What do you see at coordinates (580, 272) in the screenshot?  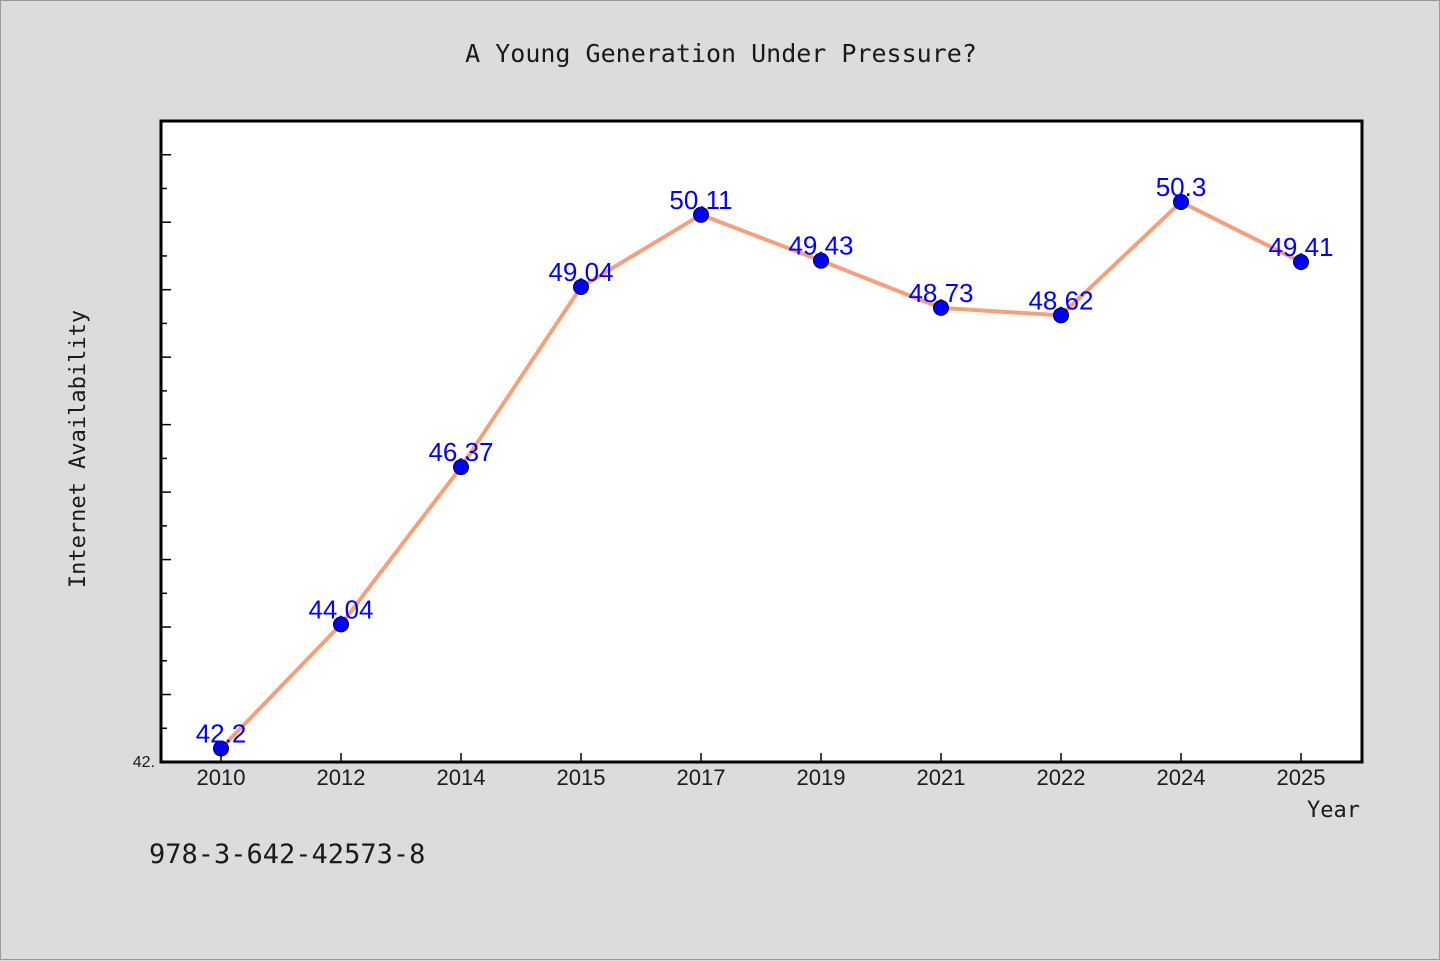 I see `data-label: 49.04` at bounding box center [580, 272].